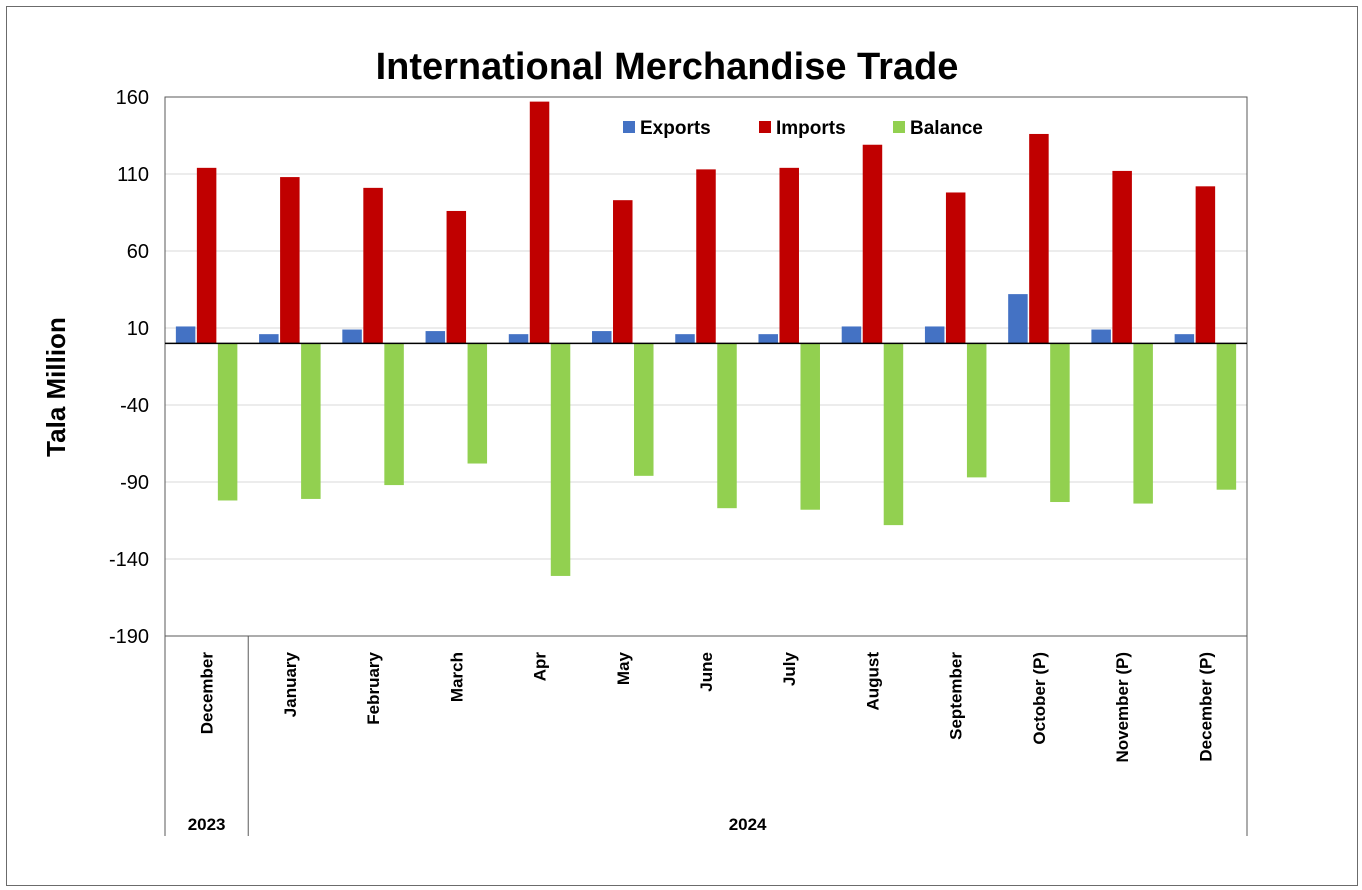  I want to click on x-tick-label: May, so click(623, 668).